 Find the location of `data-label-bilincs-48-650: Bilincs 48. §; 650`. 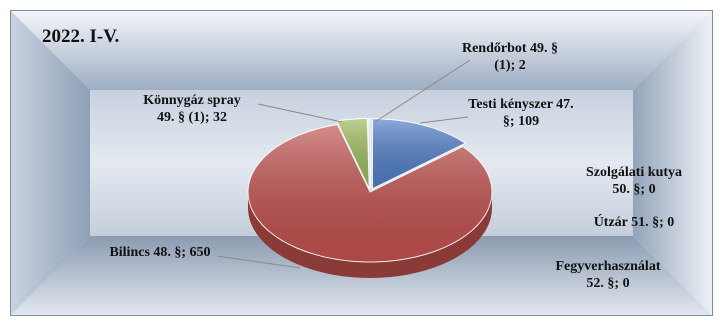

data-label-bilincs-48-650: Bilincs 48. §; 650 is located at coordinates (159, 252).